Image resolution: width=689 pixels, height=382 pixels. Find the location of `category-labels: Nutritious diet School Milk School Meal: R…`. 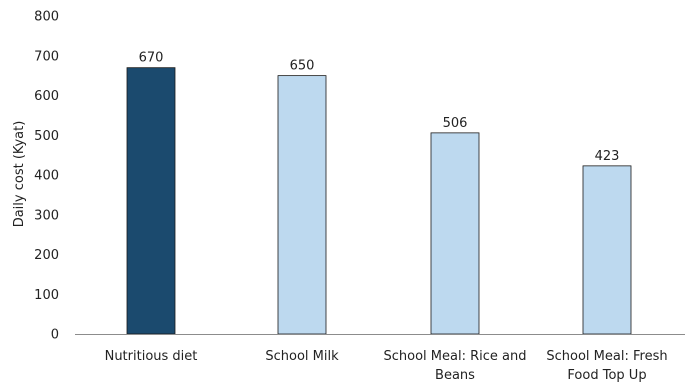

category-labels: Nutritious diet School Milk School Meal: R… is located at coordinates (386, 365).